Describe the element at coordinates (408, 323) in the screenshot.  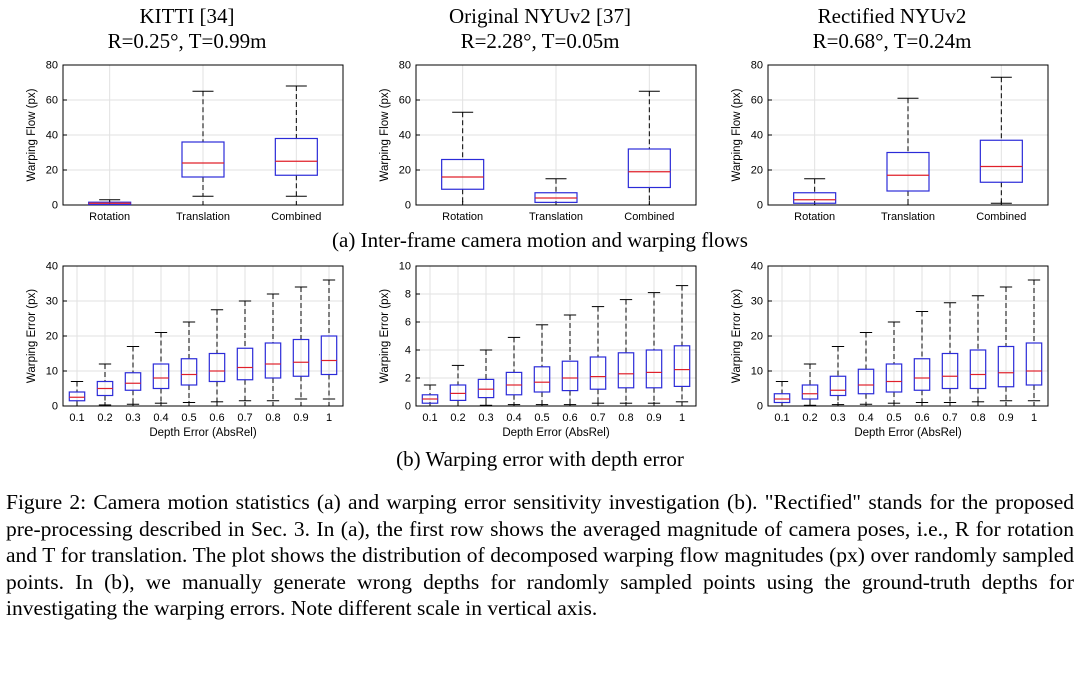
I see `y-tick-label: 6` at that location.